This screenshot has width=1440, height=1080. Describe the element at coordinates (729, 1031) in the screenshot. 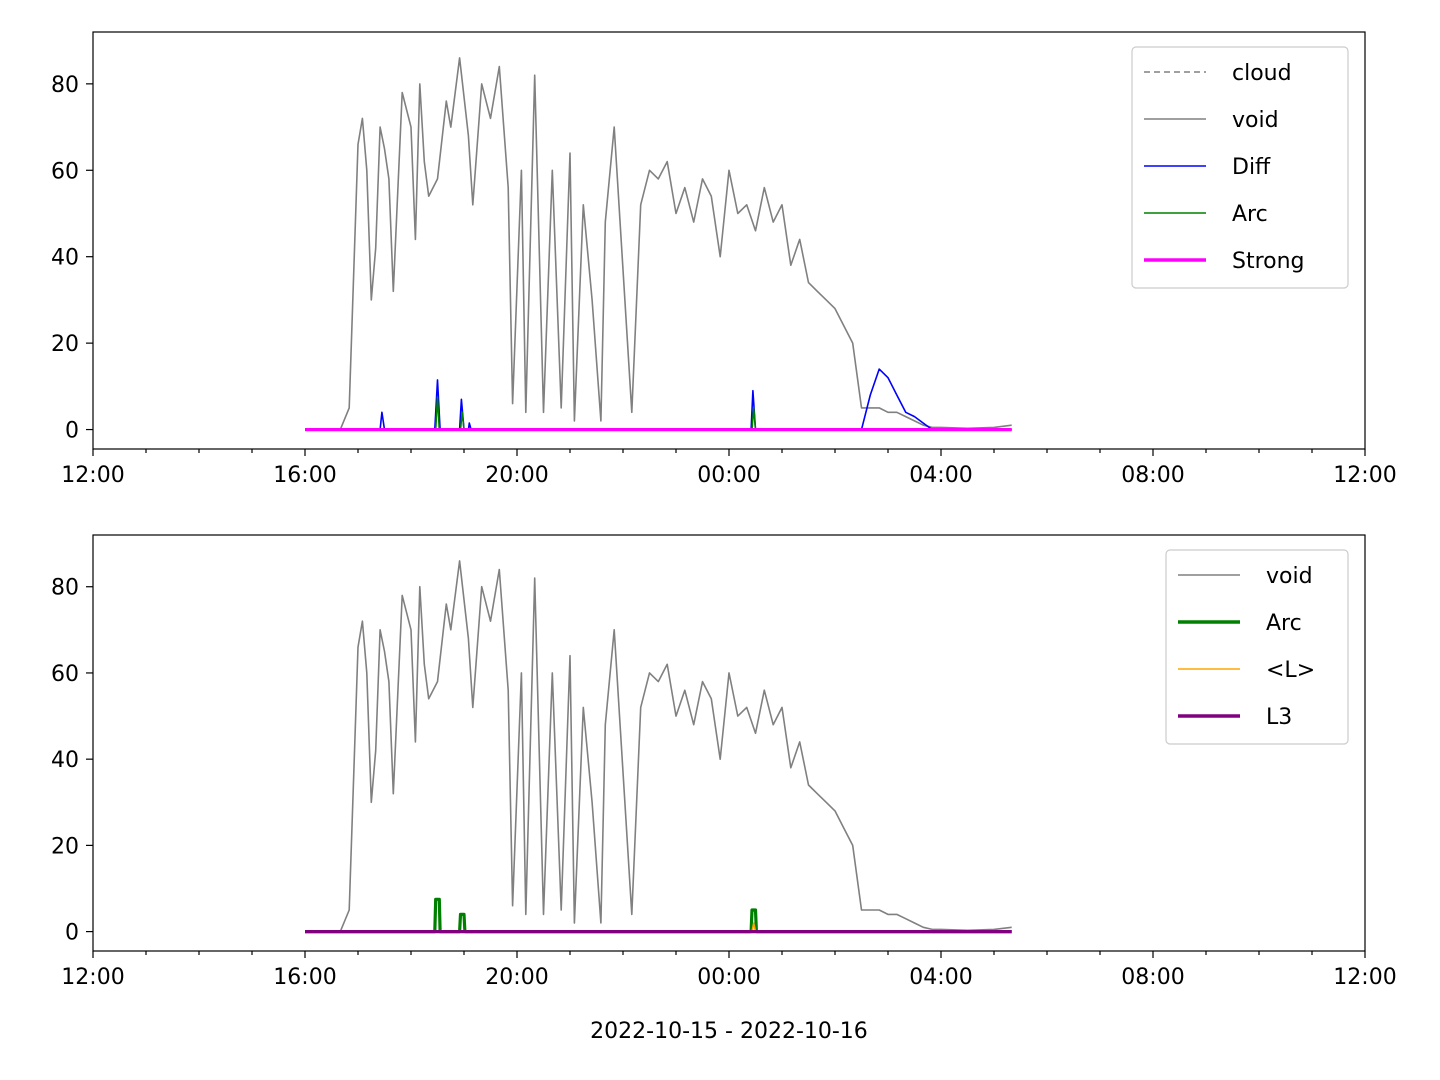

I see `bottom-panel-xlabel: 2022-10-15 - 2022-10-16` at that location.